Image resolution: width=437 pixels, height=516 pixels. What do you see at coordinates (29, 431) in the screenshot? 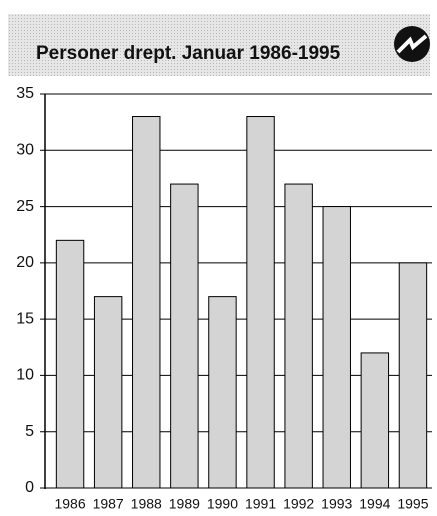
I see `y-tick-label: 5` at bounding box center [29, 431].